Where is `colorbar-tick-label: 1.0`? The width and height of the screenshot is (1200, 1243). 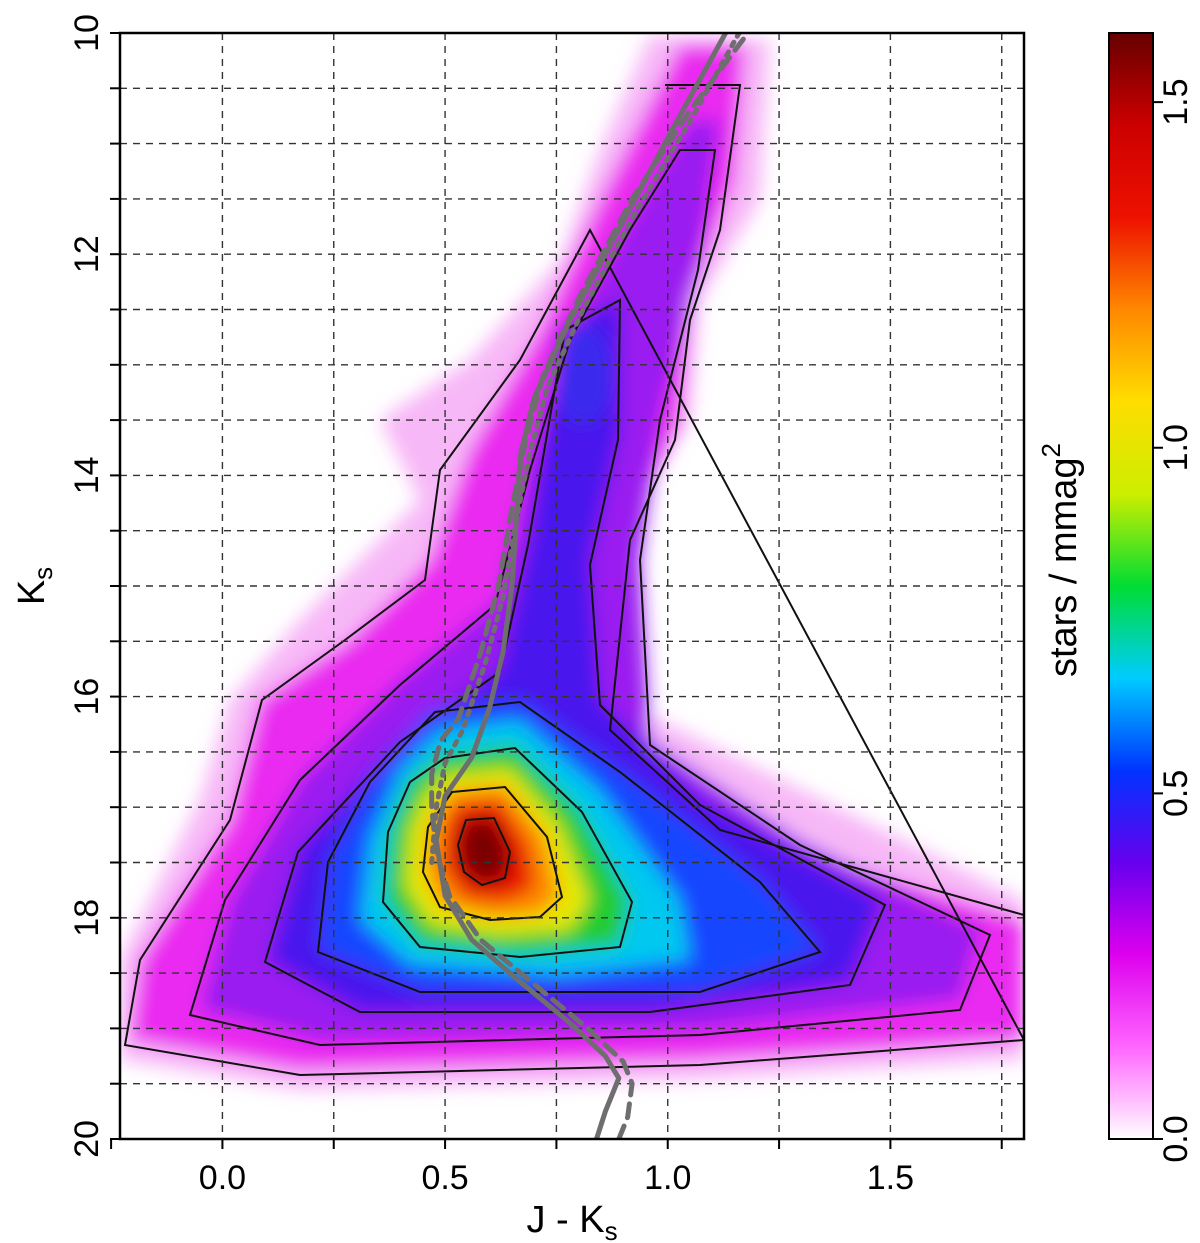 colorbar-tick-label: 1.0 is located at coordinates (1176, 447).